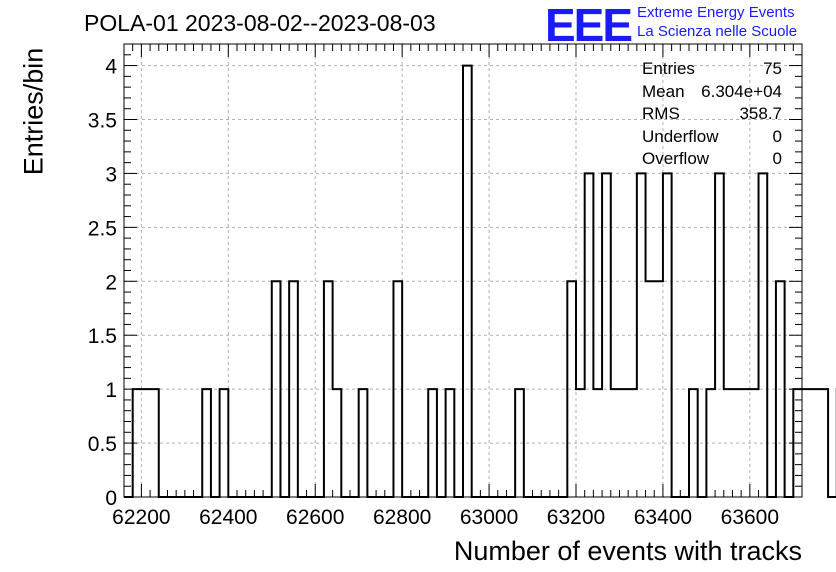  I want to click on x-tick-label: 63400, so click(663, 517).